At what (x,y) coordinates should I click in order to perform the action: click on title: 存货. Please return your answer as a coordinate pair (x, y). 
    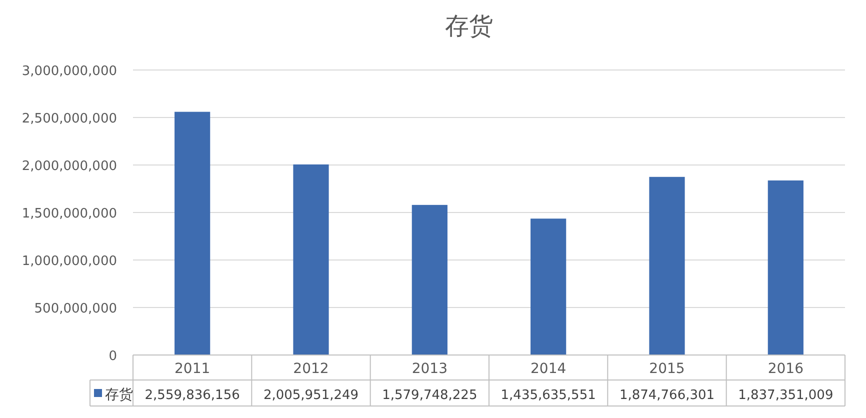
    Looking at the image, I should click on (469, 26).